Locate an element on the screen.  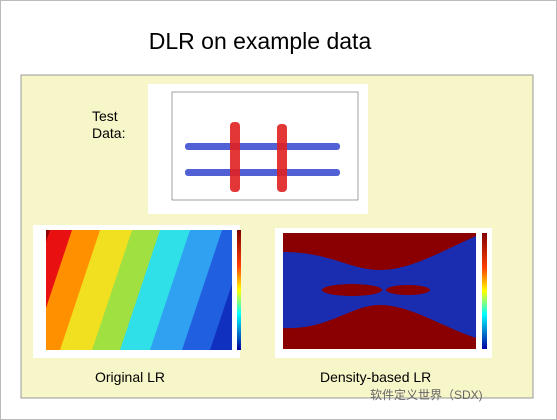
watermark: 软件定义世界（SDX) is located at coordinates (426, 395).